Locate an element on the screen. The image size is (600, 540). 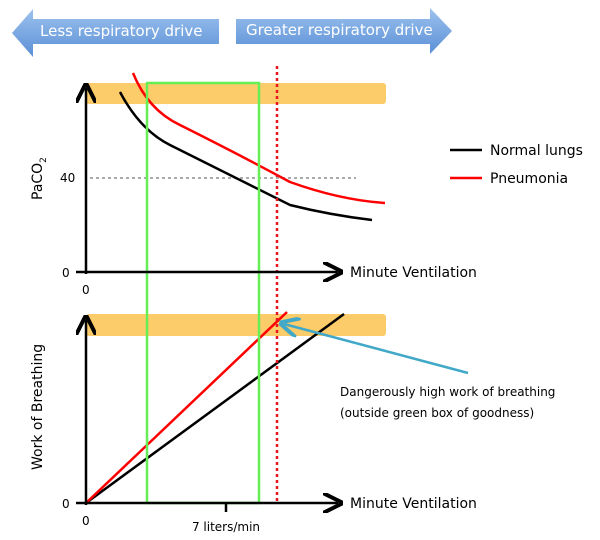
greater-drive-label: Greater respiratory drive is located at coordinates (339, 30).